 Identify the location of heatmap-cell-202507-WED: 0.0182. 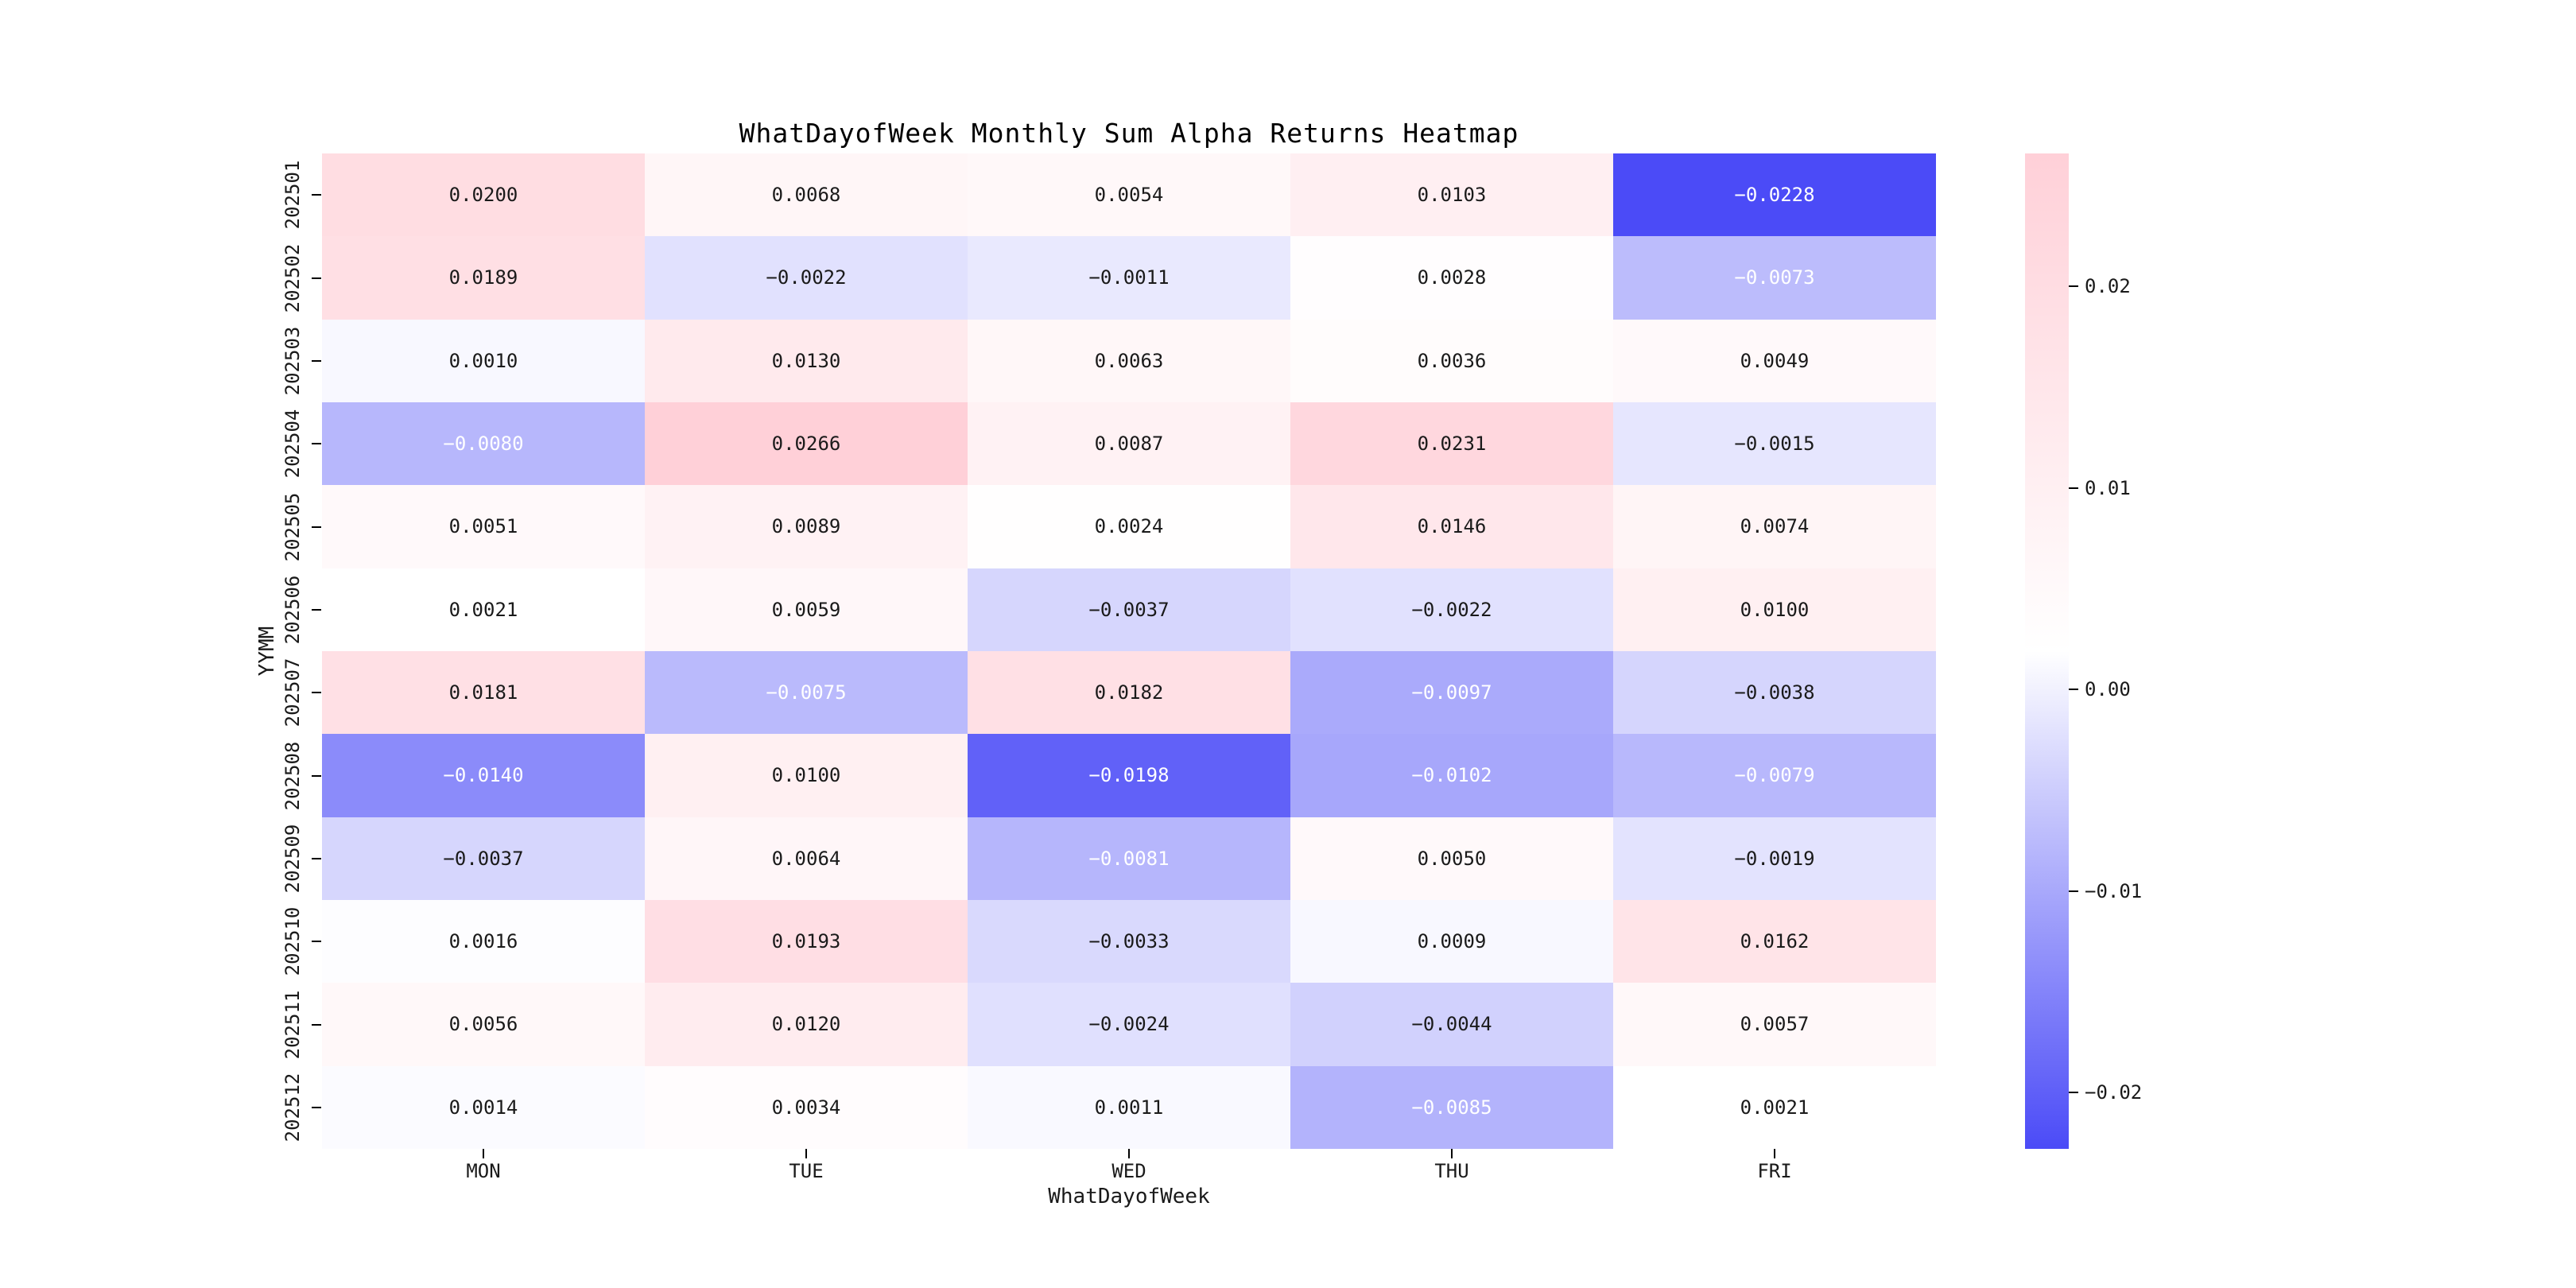
(1129, 693).